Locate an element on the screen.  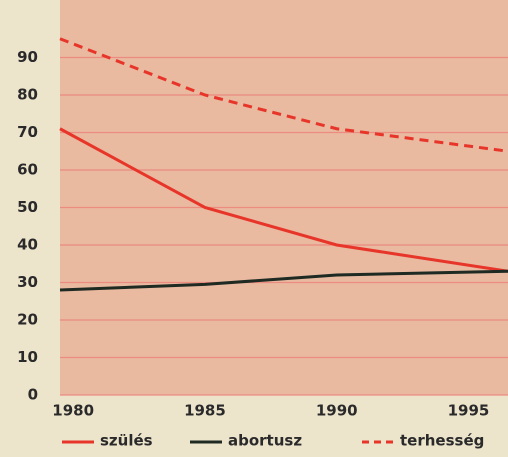
y-tick-label: 80 is located at coordinates (27, 95).